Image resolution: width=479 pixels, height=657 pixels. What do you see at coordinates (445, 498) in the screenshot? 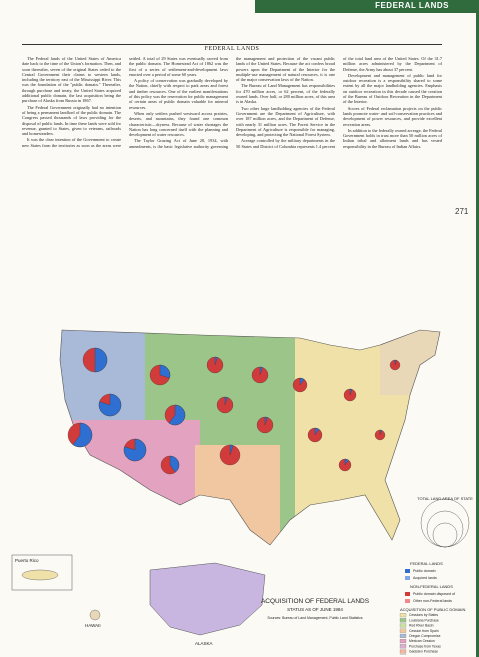
I see `legend-title: TOTAL LAND AREA OF STATE` at bounding box center [445, 498].